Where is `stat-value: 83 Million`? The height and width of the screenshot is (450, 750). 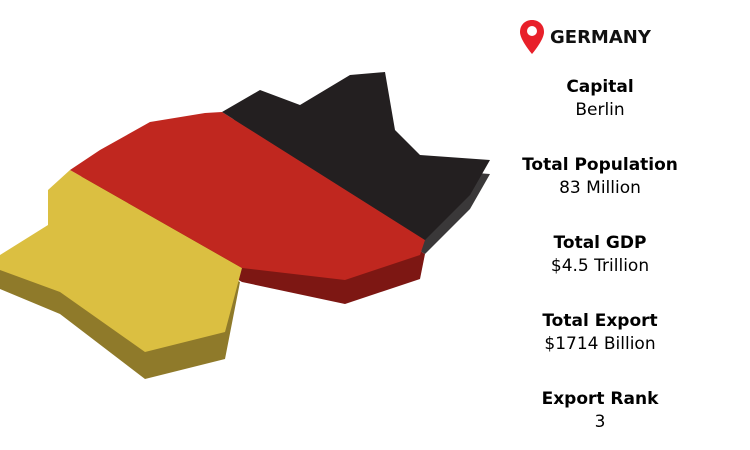 stat-value: 83 Million is located at coordinates (600, 188).